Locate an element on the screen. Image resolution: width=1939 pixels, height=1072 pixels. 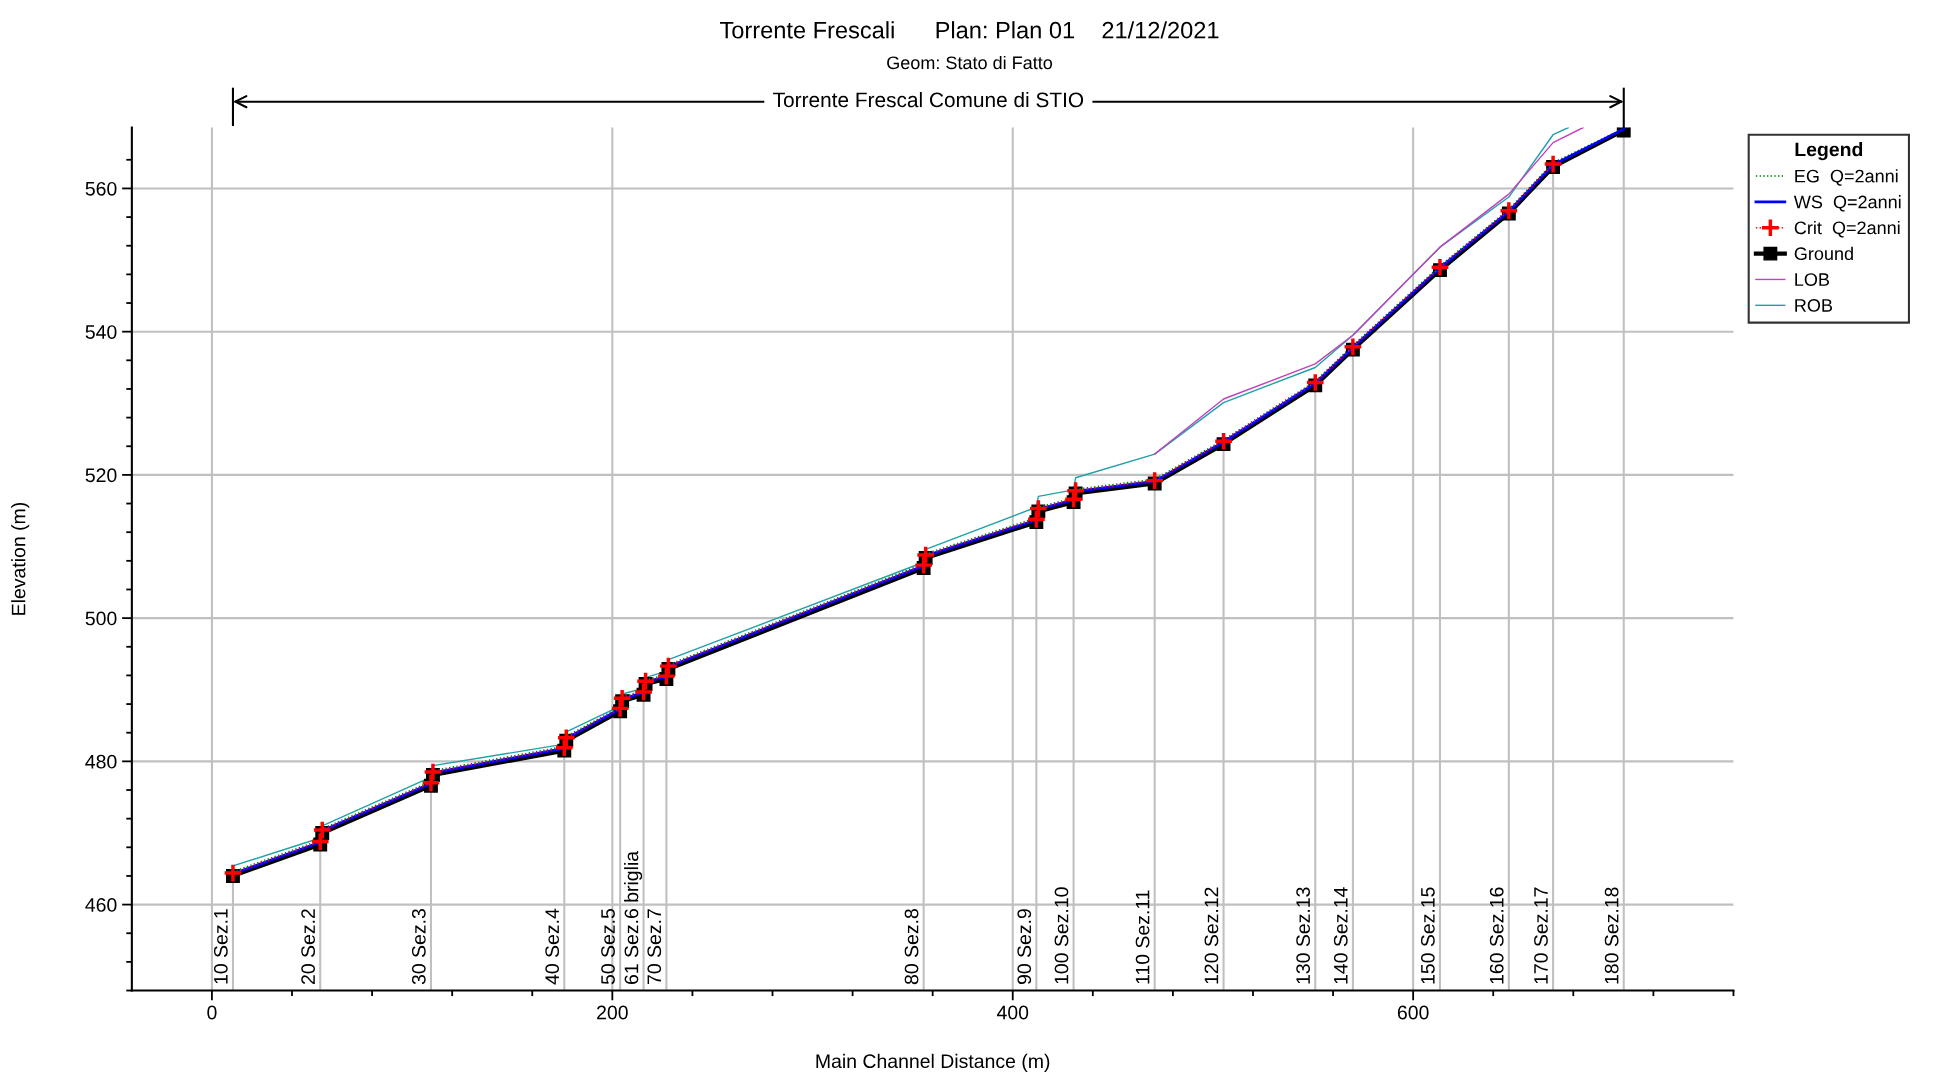
legend-label: ROB is located at coordinates (1814, 305).